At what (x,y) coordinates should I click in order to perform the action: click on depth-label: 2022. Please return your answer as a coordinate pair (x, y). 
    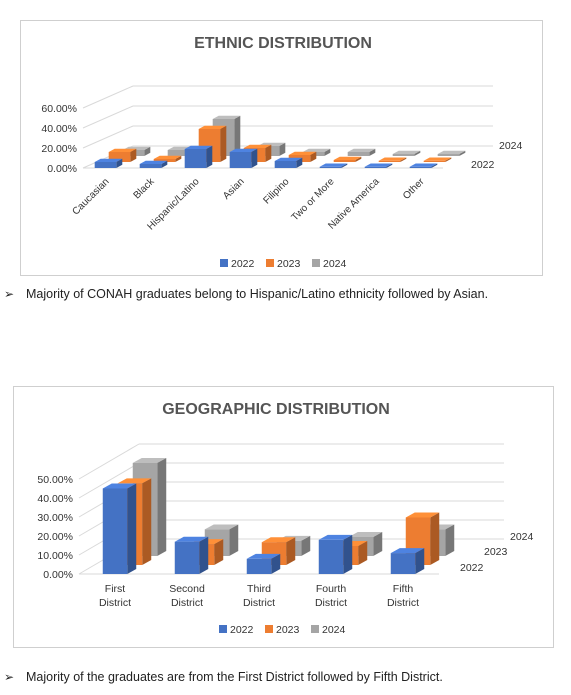
    Looking at the image, I should click on (472, 568).